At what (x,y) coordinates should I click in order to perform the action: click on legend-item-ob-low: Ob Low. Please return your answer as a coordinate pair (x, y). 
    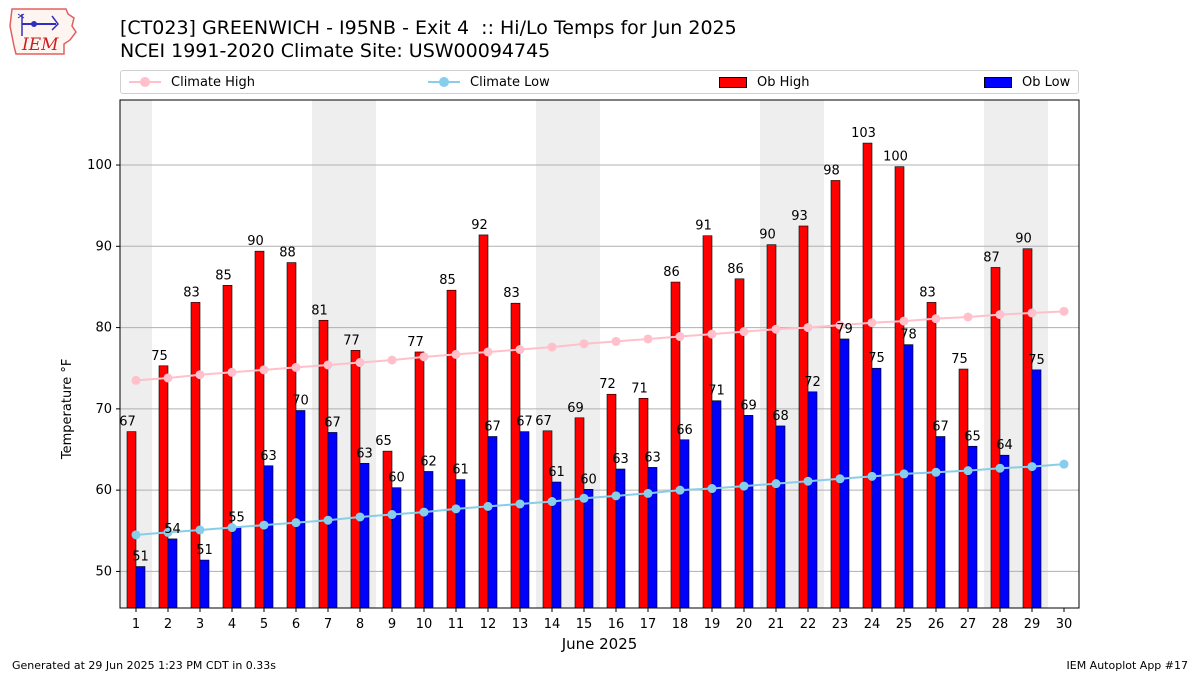
    Looking at the image, I should click on (1027, 82).